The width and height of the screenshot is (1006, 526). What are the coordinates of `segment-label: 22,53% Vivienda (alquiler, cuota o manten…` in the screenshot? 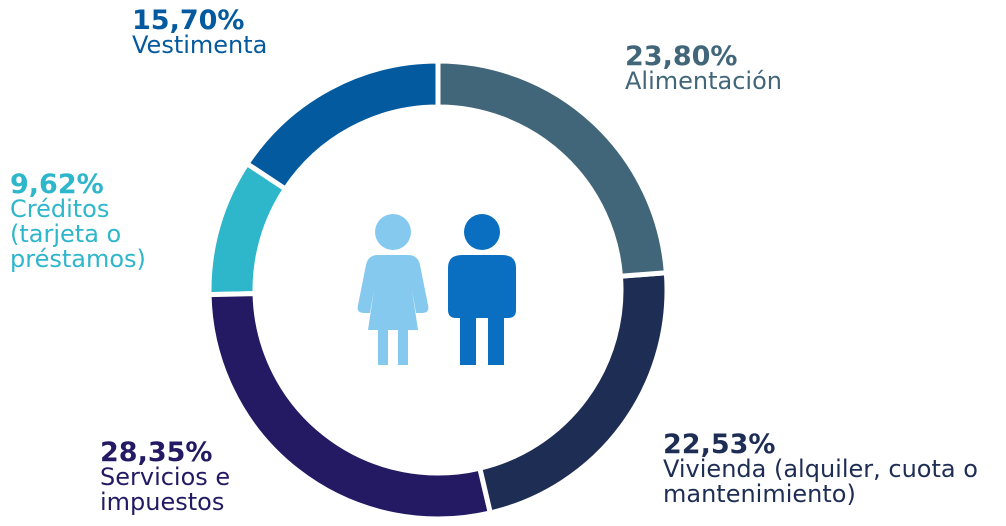 It's located at (833, 468).